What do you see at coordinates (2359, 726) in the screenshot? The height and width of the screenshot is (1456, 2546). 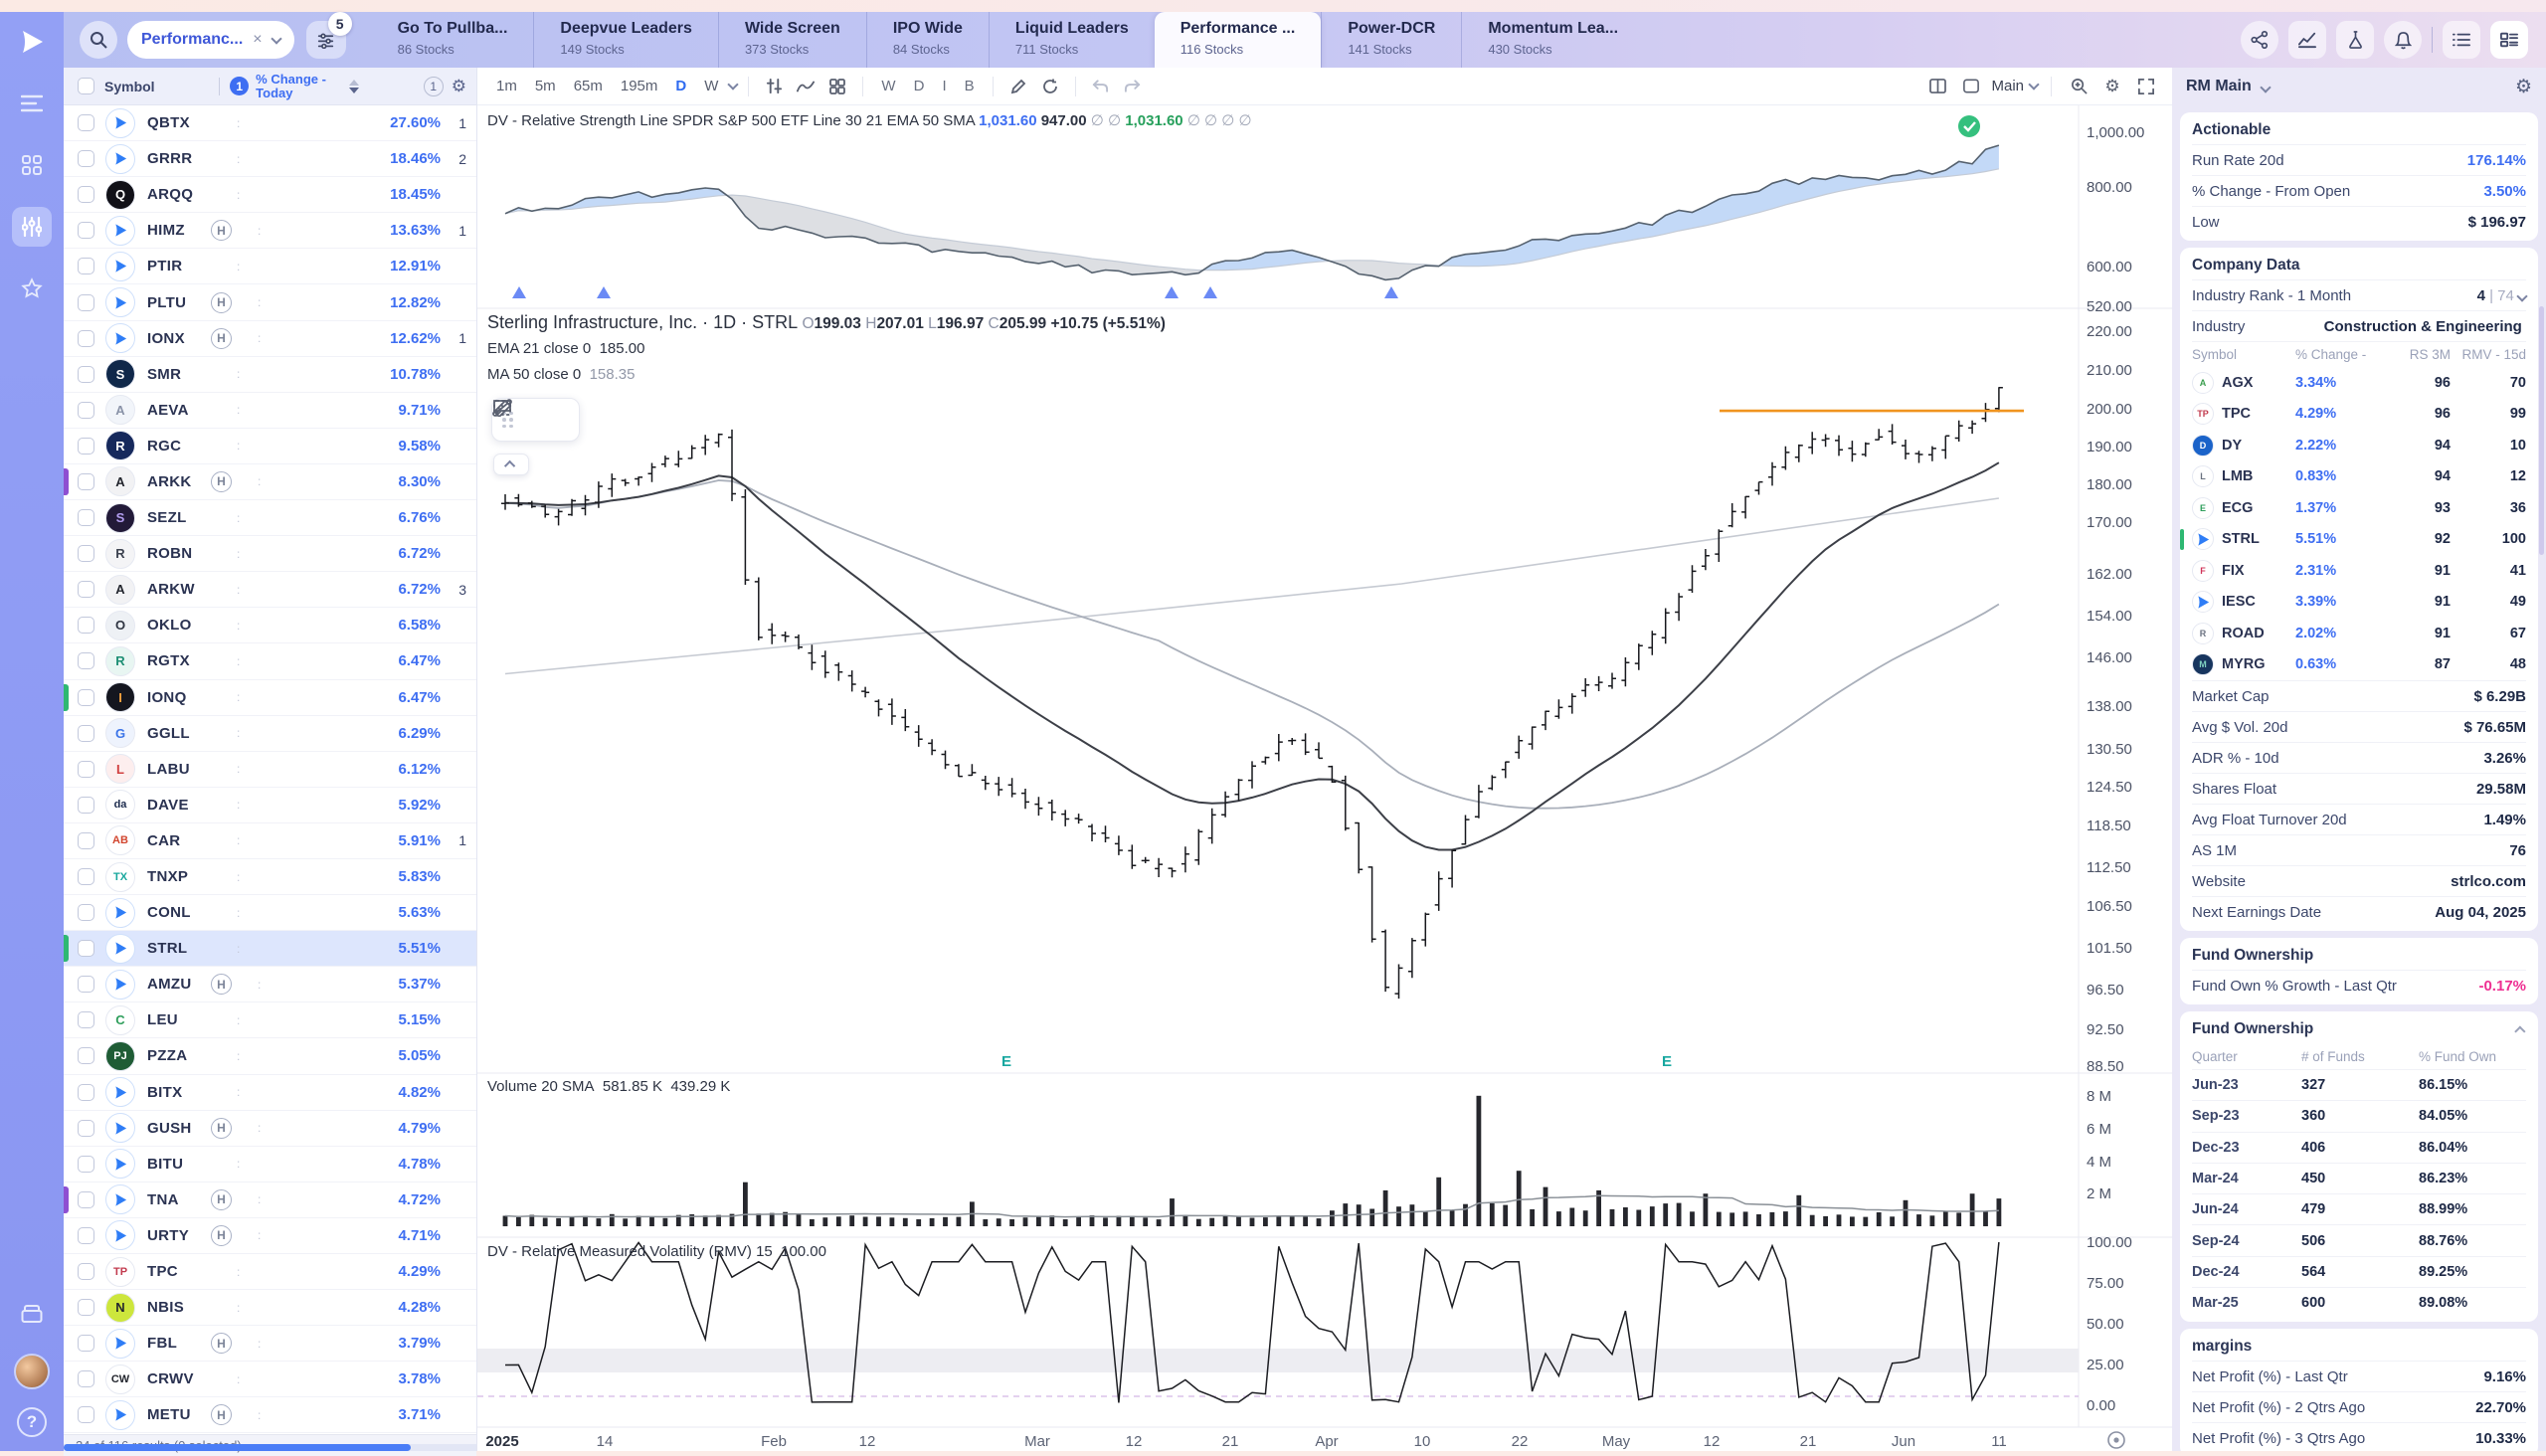 I see `panel-row: Avg $ Vol. 20d$ 76.65M` at bounding box center [2359, 726].